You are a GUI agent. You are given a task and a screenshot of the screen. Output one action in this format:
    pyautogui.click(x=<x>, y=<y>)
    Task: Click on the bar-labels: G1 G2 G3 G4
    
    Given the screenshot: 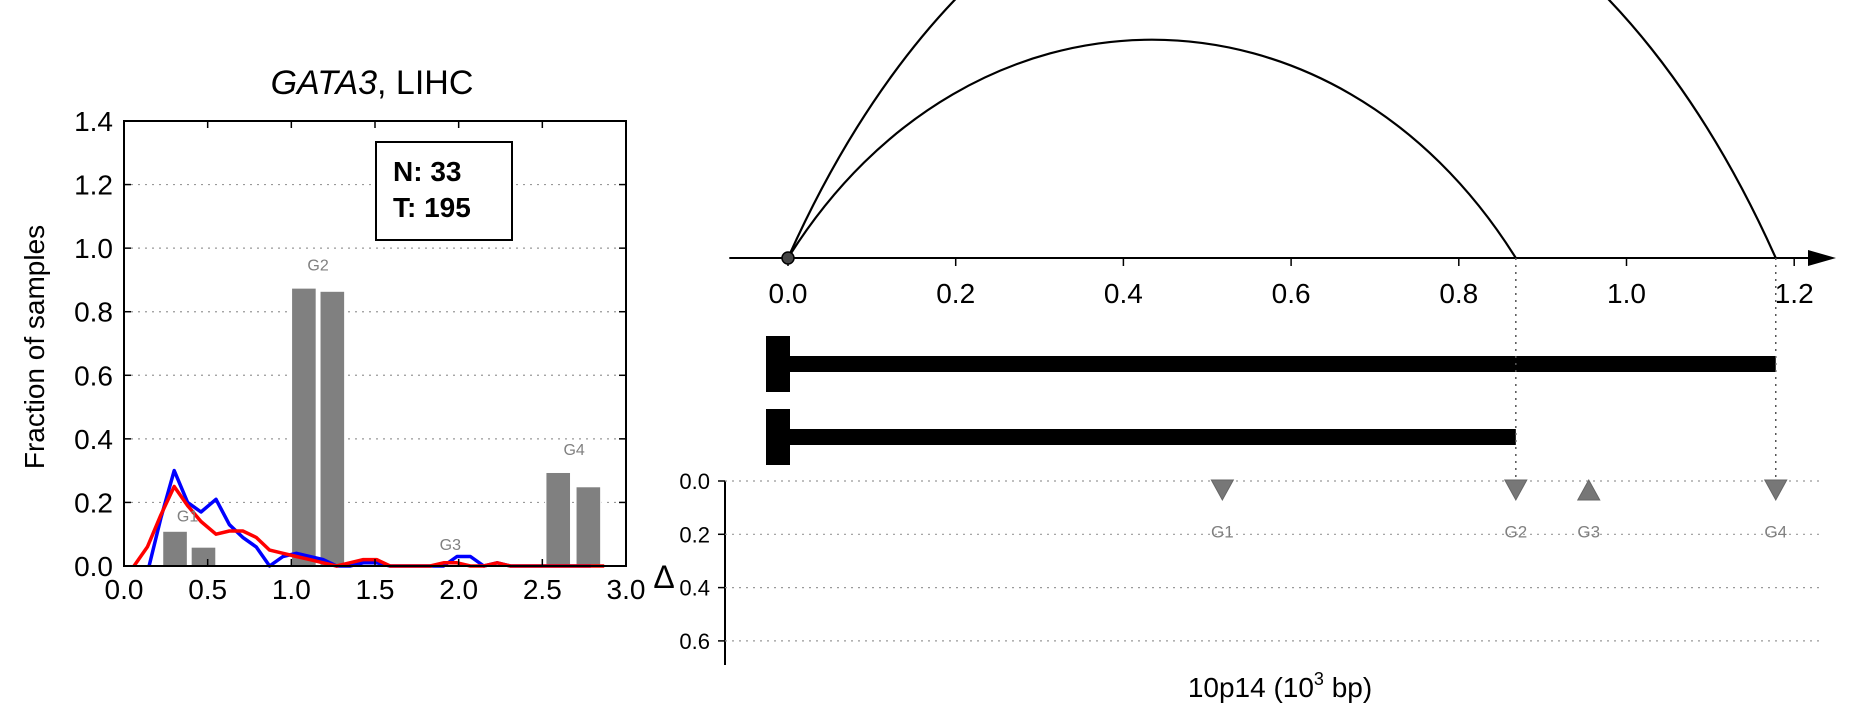 What is the action you would take?
    pyautogui.click(x=381, y=405)
    